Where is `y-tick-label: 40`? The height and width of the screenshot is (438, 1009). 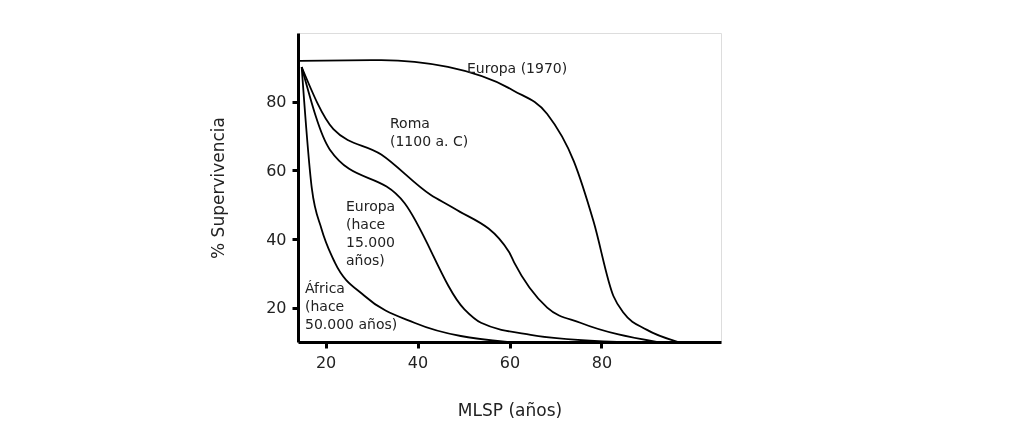 y-tick-label: 40 is located at coordinates (276, 239).